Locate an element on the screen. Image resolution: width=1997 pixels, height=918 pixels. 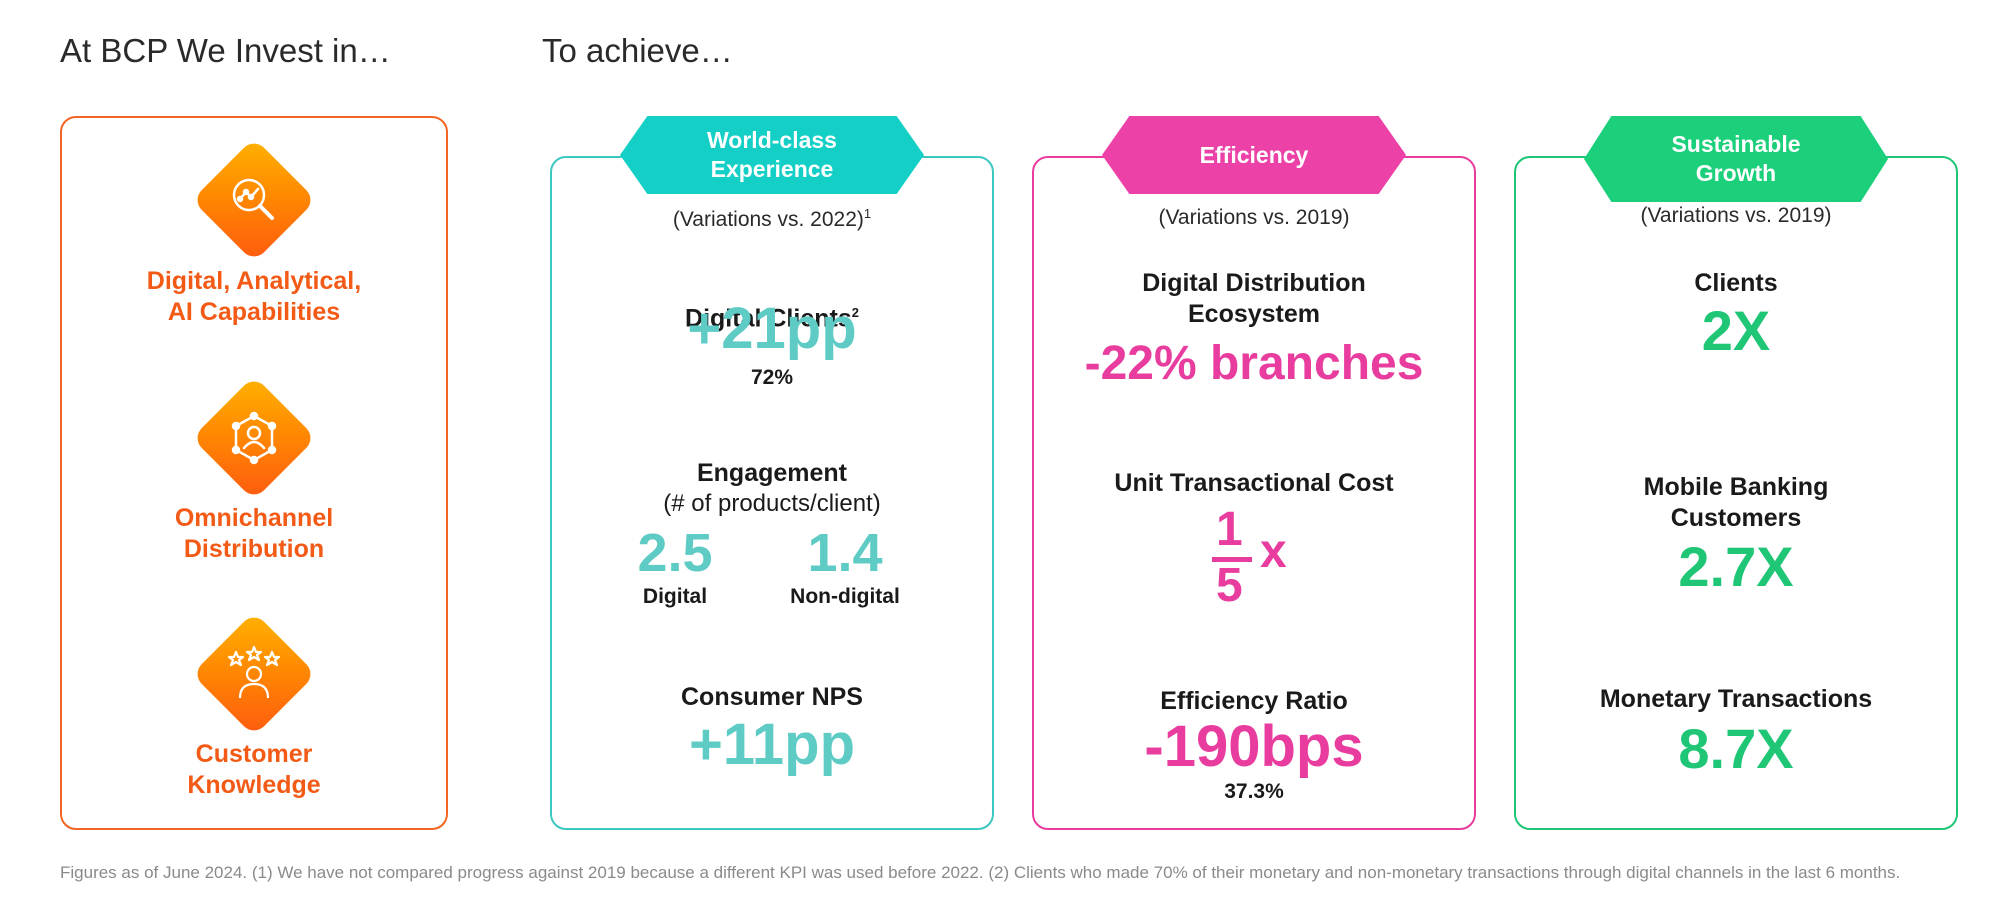
transactions-label: Monetary Transactions is located at coordinates (1736, 699).